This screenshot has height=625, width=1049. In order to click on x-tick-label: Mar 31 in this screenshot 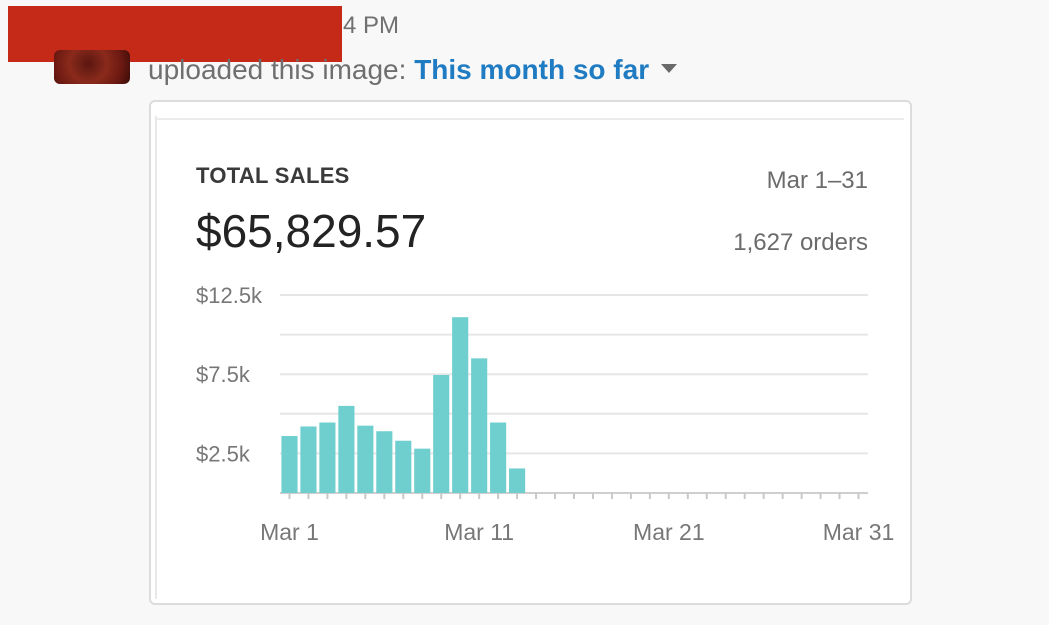, I will do `click(859, 532)`.